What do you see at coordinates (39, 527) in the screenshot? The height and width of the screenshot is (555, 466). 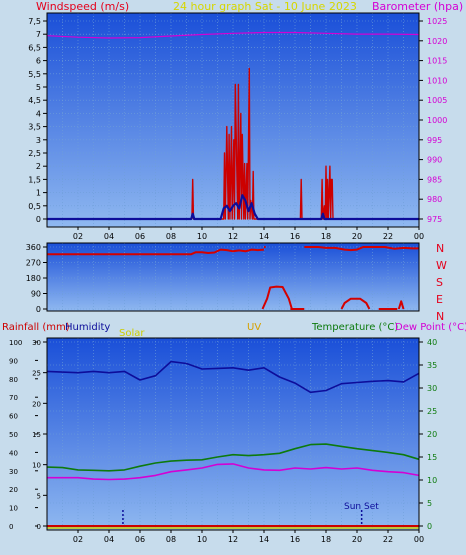 I see `humidity-tick-label: 0` at bounding box center [39, 527].